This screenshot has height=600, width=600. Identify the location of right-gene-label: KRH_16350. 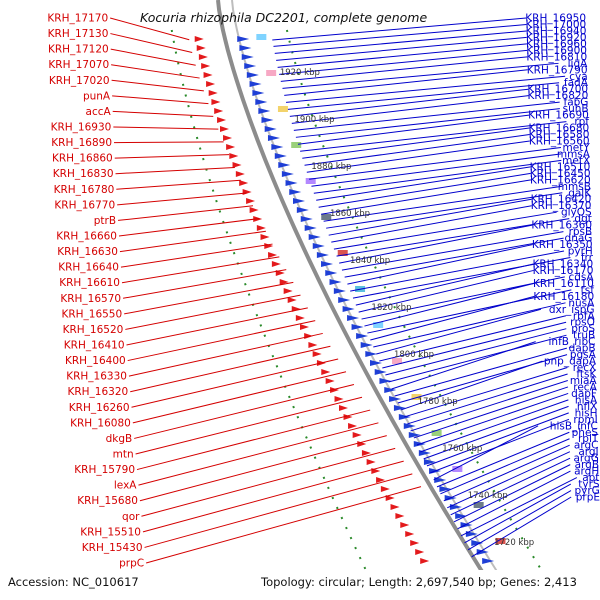
(562, 245).